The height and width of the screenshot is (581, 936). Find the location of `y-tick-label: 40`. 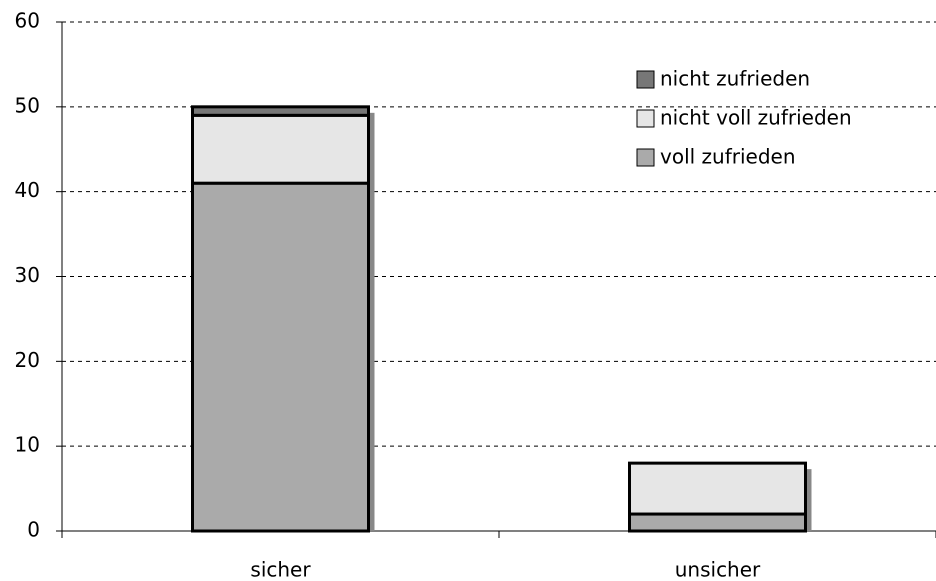

y-tick-label: 40 is located at coordinates (27, 190).